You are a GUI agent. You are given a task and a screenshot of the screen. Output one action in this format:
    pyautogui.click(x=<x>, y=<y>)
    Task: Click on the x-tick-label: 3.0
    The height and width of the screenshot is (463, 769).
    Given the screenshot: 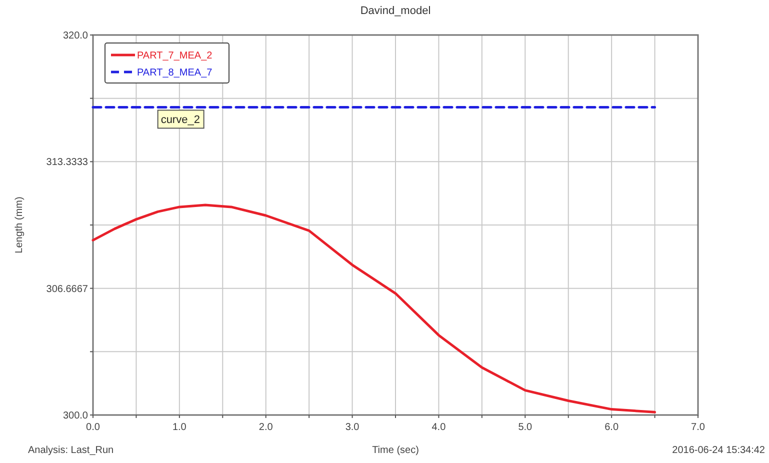 What is the action you would take?
    pyautogui.click(x=352, y=427)
    